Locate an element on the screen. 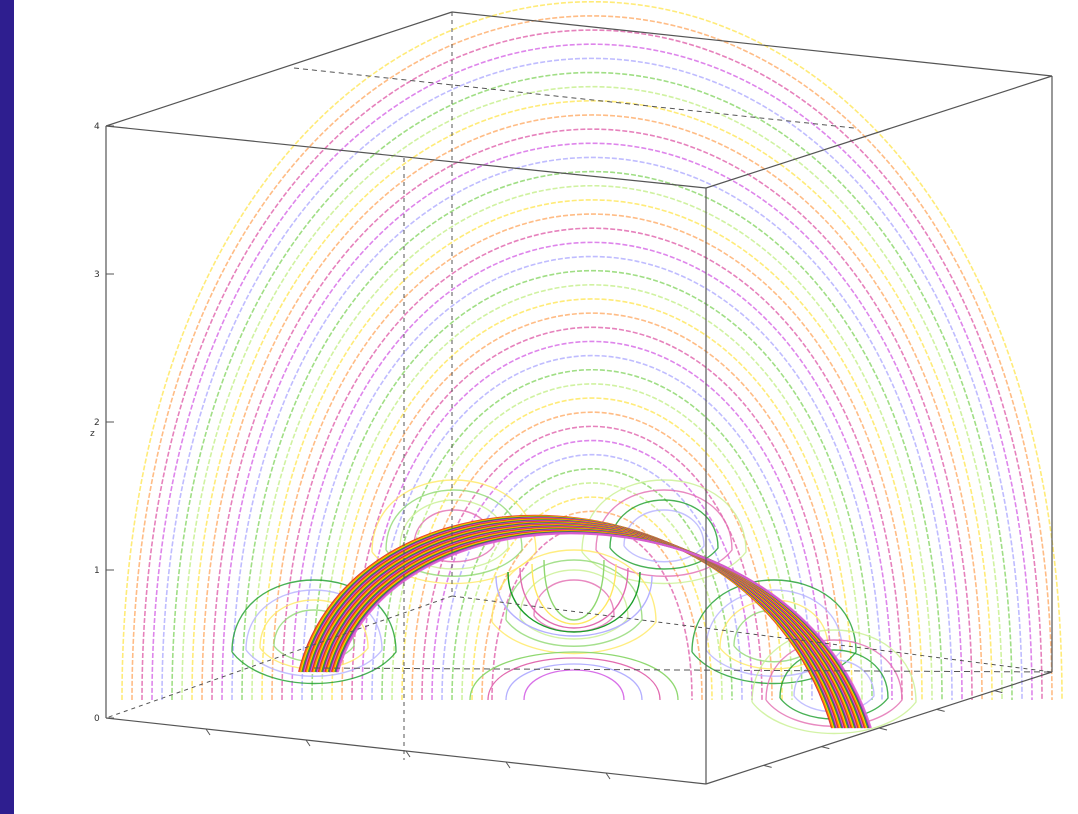 The height and width of the screenshot is (814, 1078). z-tick-label: 3 is located at coordinates (97, 275).